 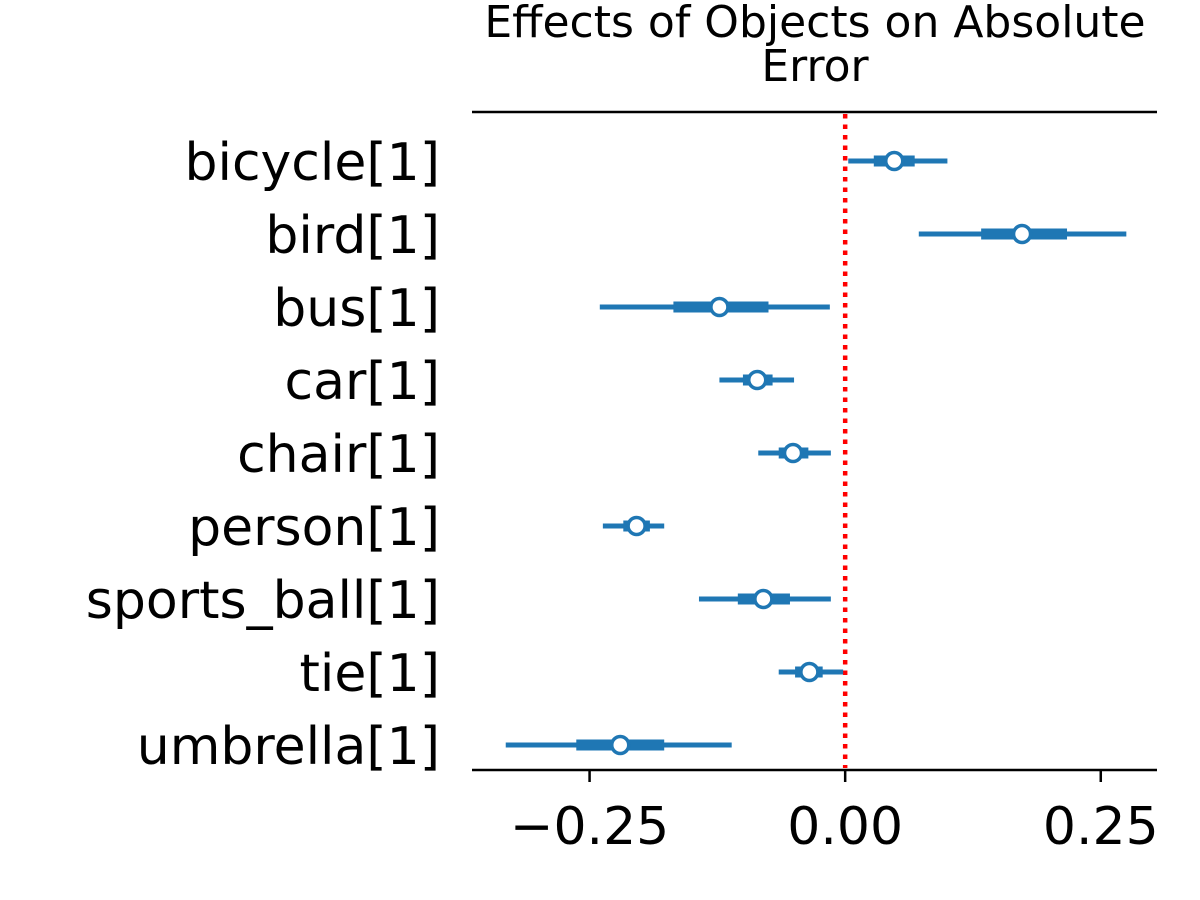 I want to click on category-label: umbrella[1], so click(x=288, y=747).